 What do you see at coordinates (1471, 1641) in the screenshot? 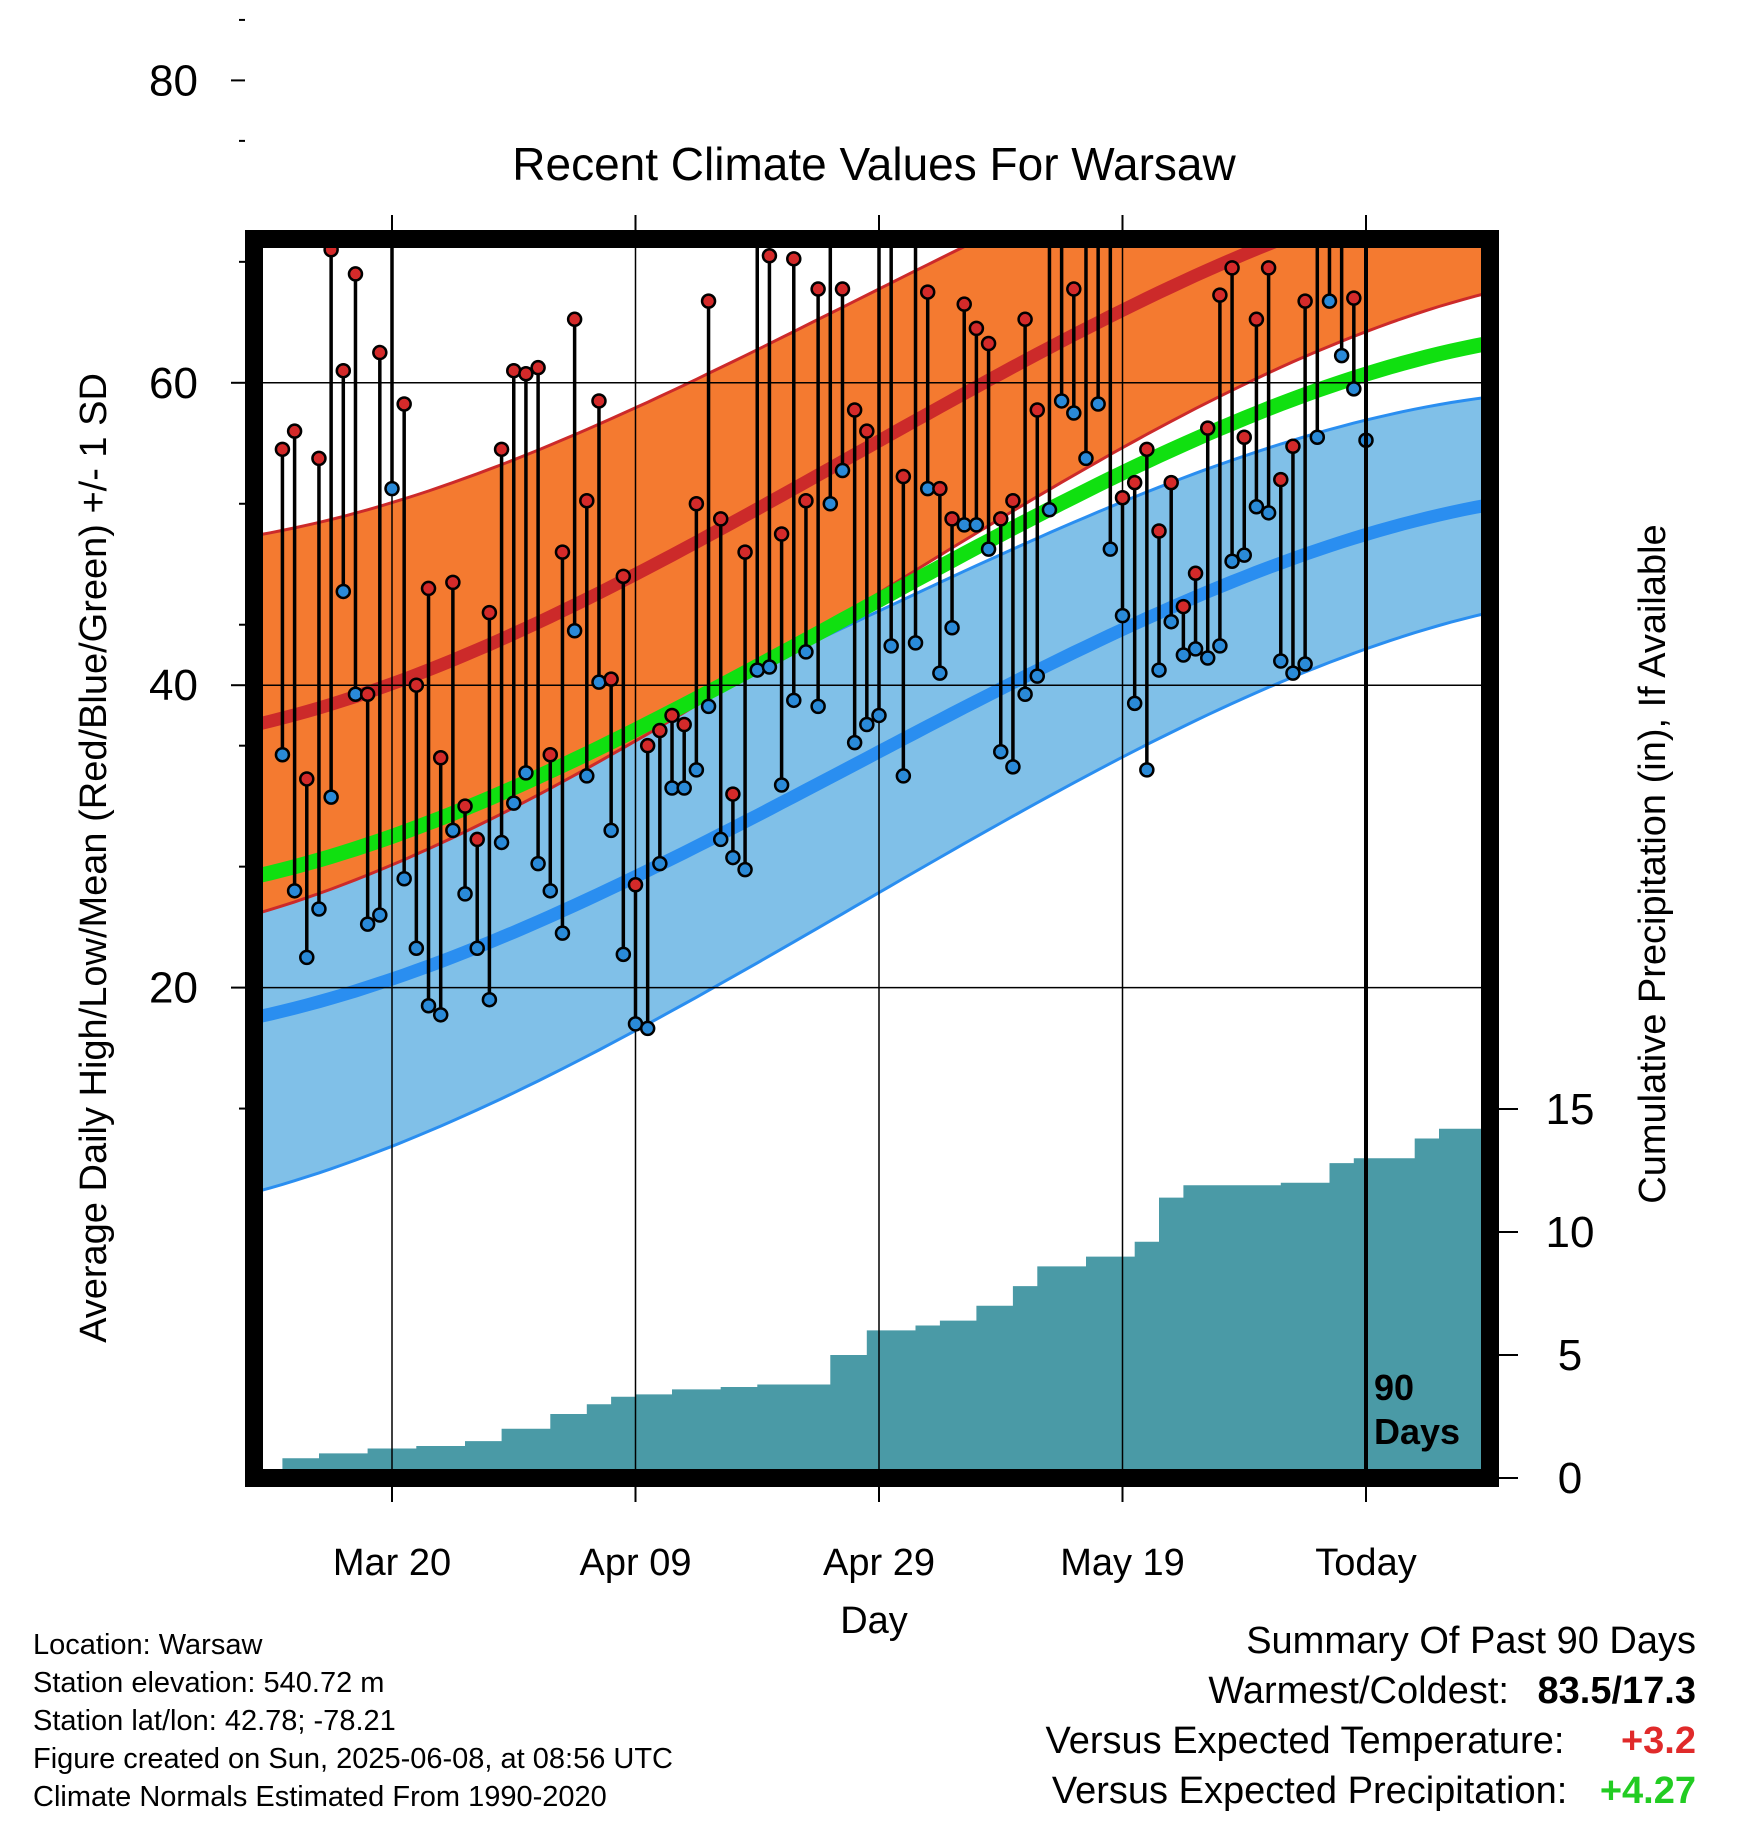
I see `summary-heading: Summary Of Past 90 Days` at bounding box center [1471, 1641].